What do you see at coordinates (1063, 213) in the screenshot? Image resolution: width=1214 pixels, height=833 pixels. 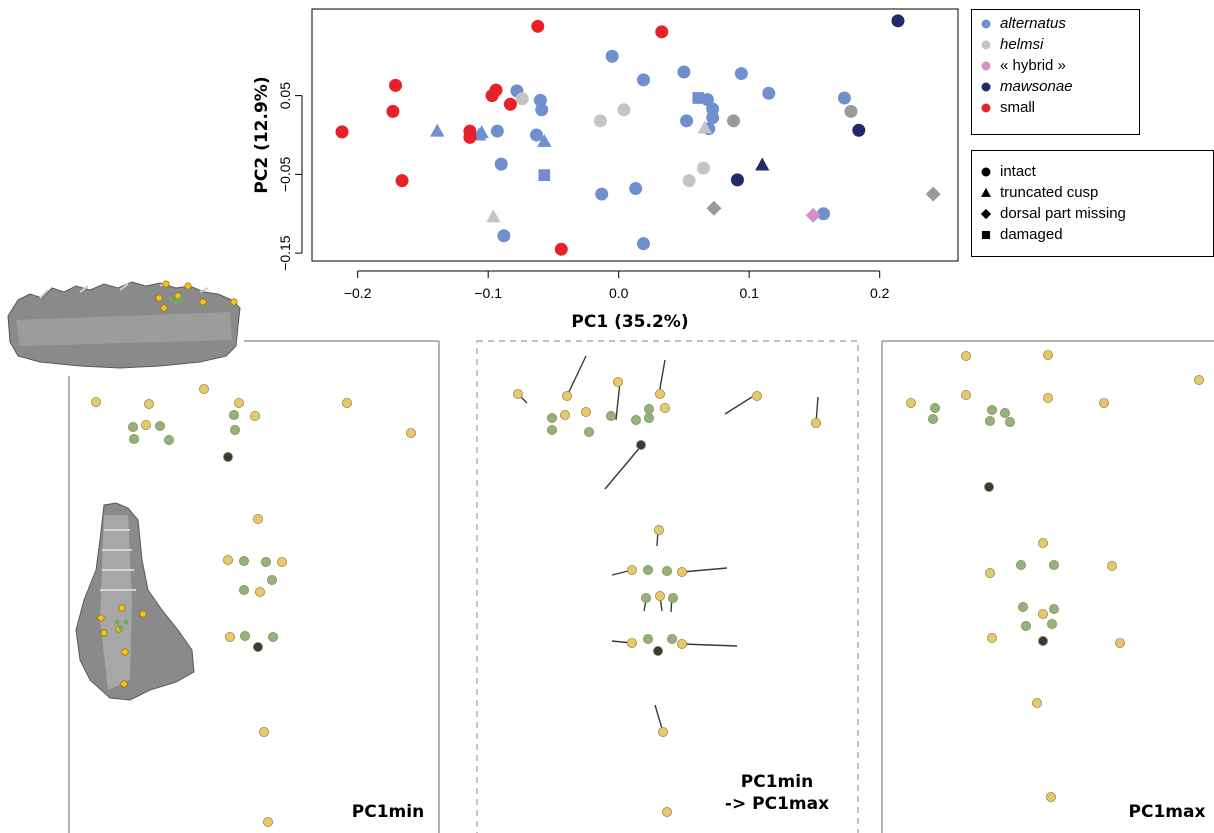 I see `legend-label: dorsal part missing` at bounding box center [1063, 213].